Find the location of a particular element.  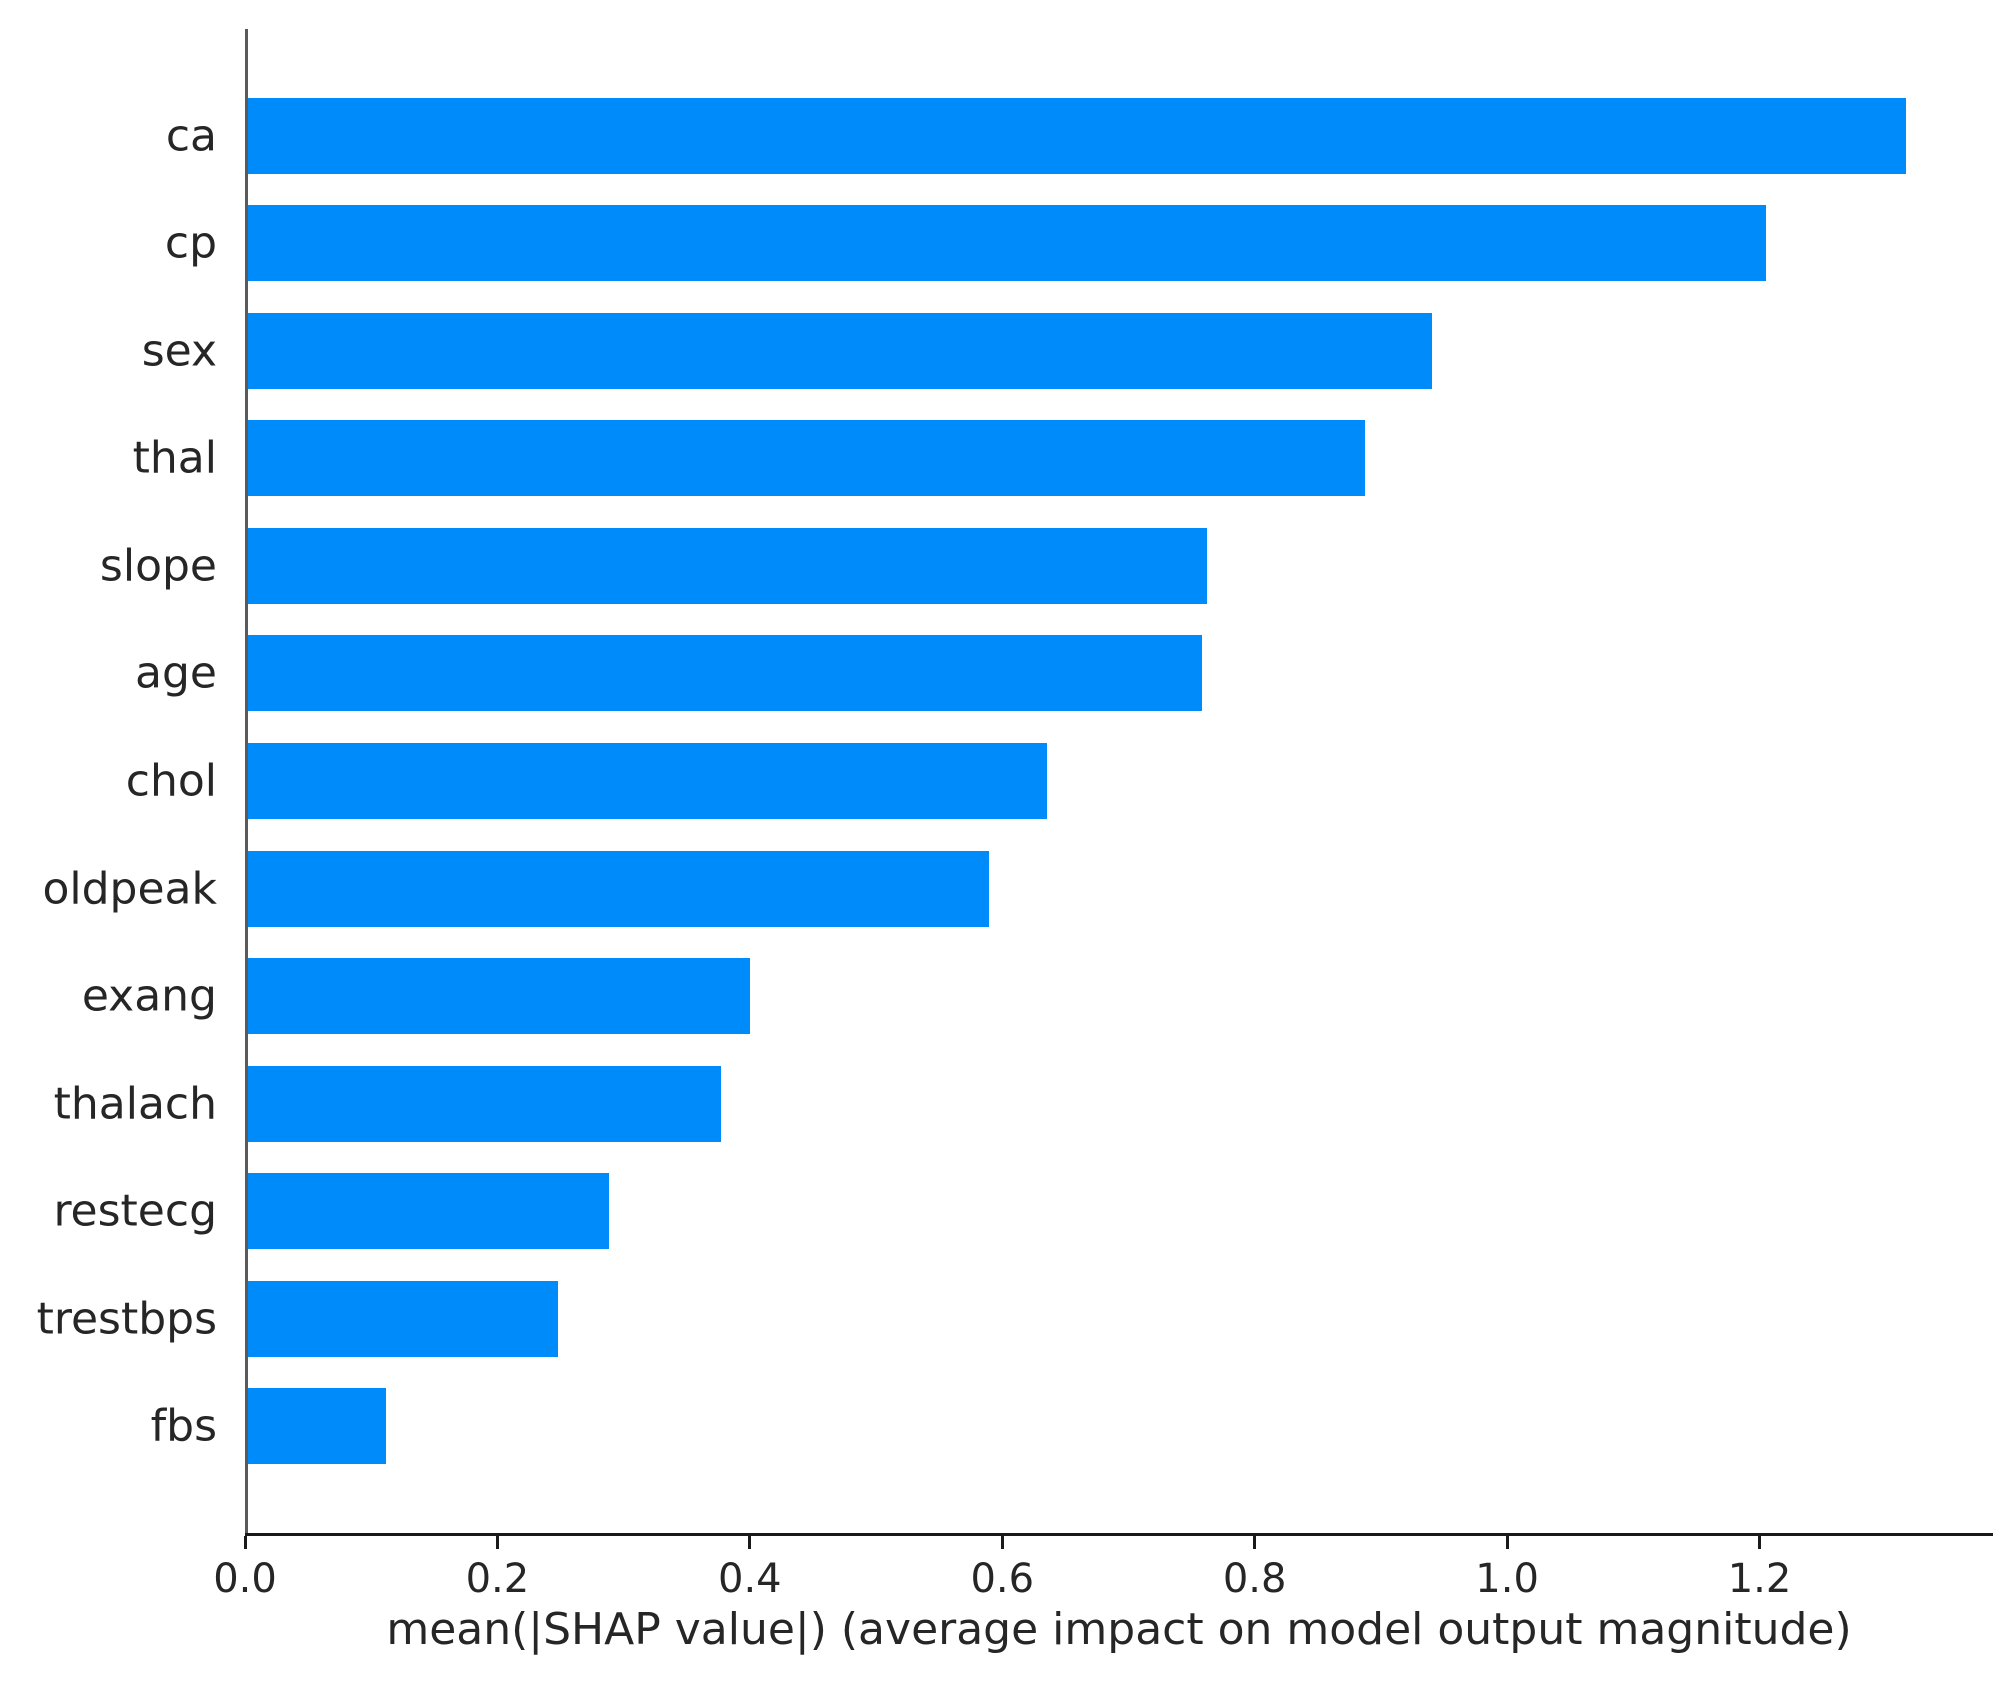

x-tick-mark-0.8 is located at coordinates (1255, 1542).